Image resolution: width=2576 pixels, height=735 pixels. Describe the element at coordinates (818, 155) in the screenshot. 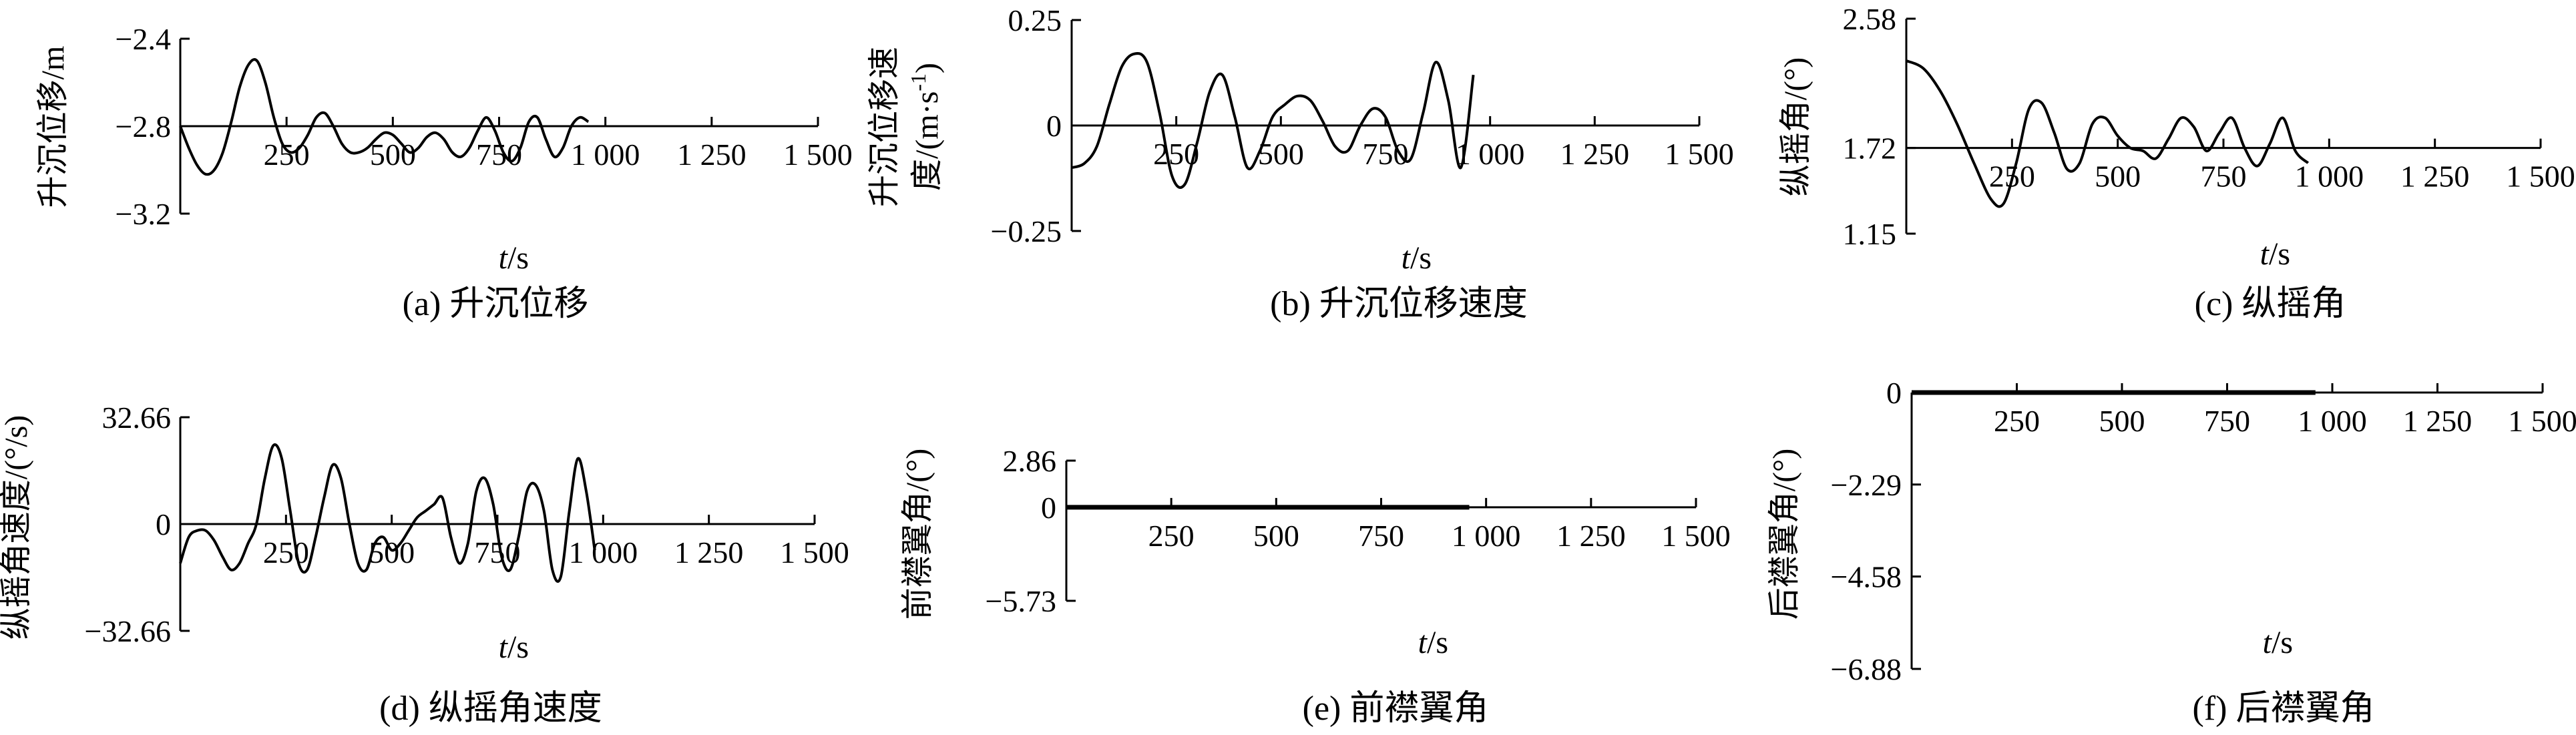

I see `panel-a-xtick-label: 1 500` at that location.